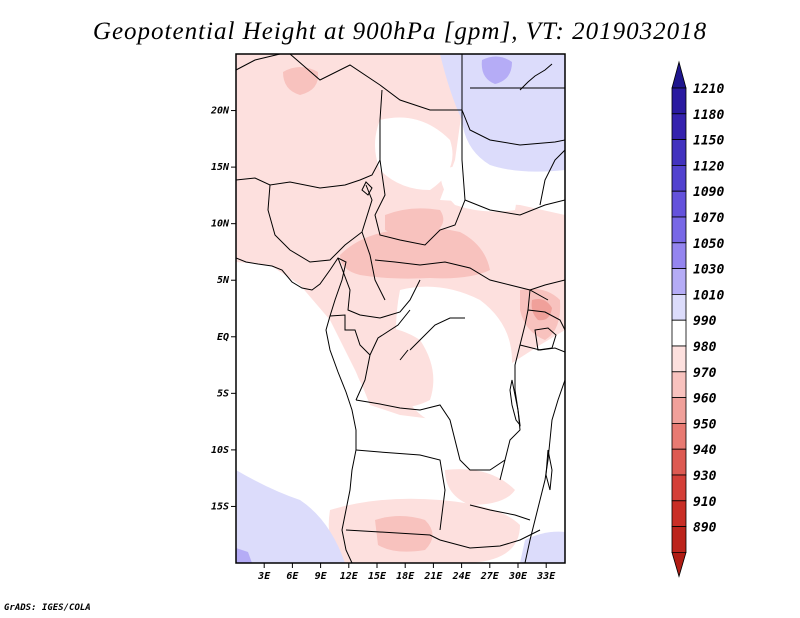 The height and width of the screenshot is (618, 800). Describe the element at coordinates (296, 410) in the screenshot. I see `coastline-west-africa` at that location.